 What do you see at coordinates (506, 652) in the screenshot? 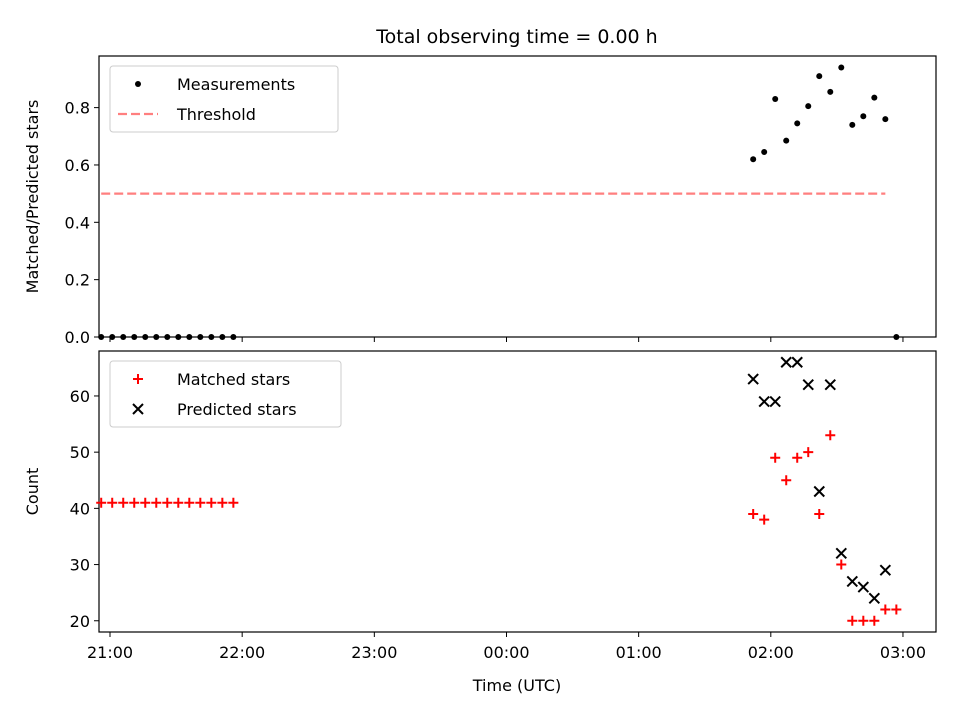
I see `x-tick-label: 00:00` at bounding box center [506, 652].